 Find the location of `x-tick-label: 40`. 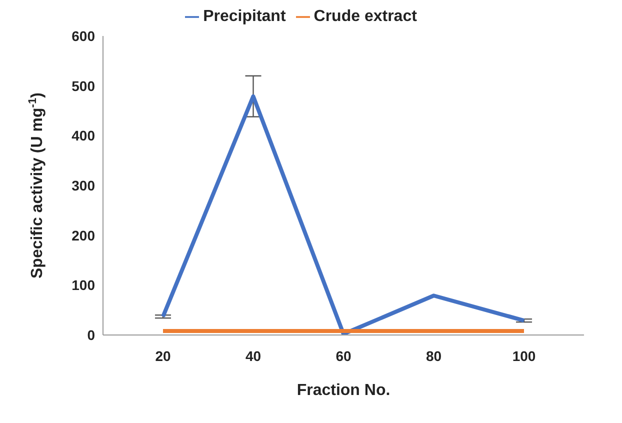

x-tick-label: 40 is located at coordinates (253, 356).